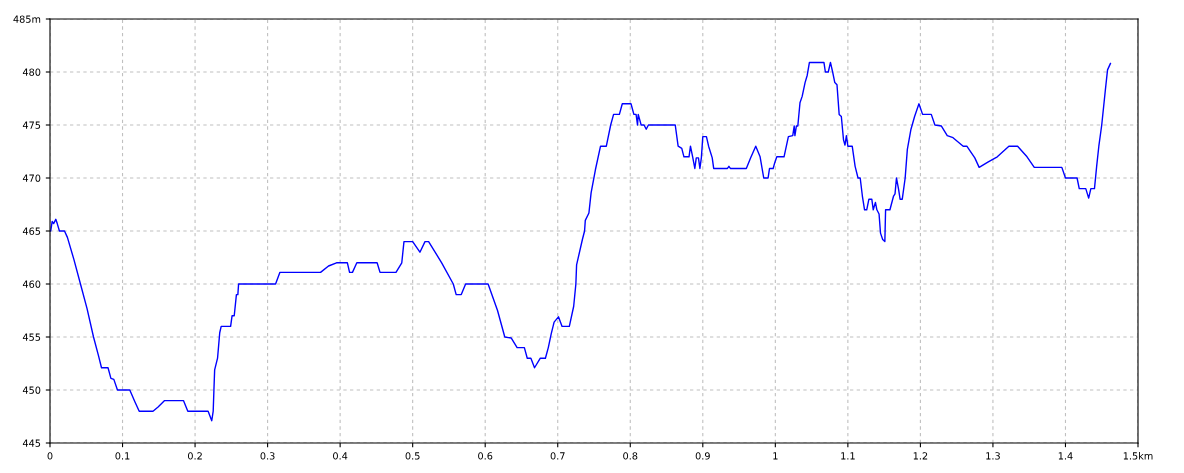 This screenshot has height=473, width=1184. I want to click on x-tick-label: 1.1, so click(848, 456).